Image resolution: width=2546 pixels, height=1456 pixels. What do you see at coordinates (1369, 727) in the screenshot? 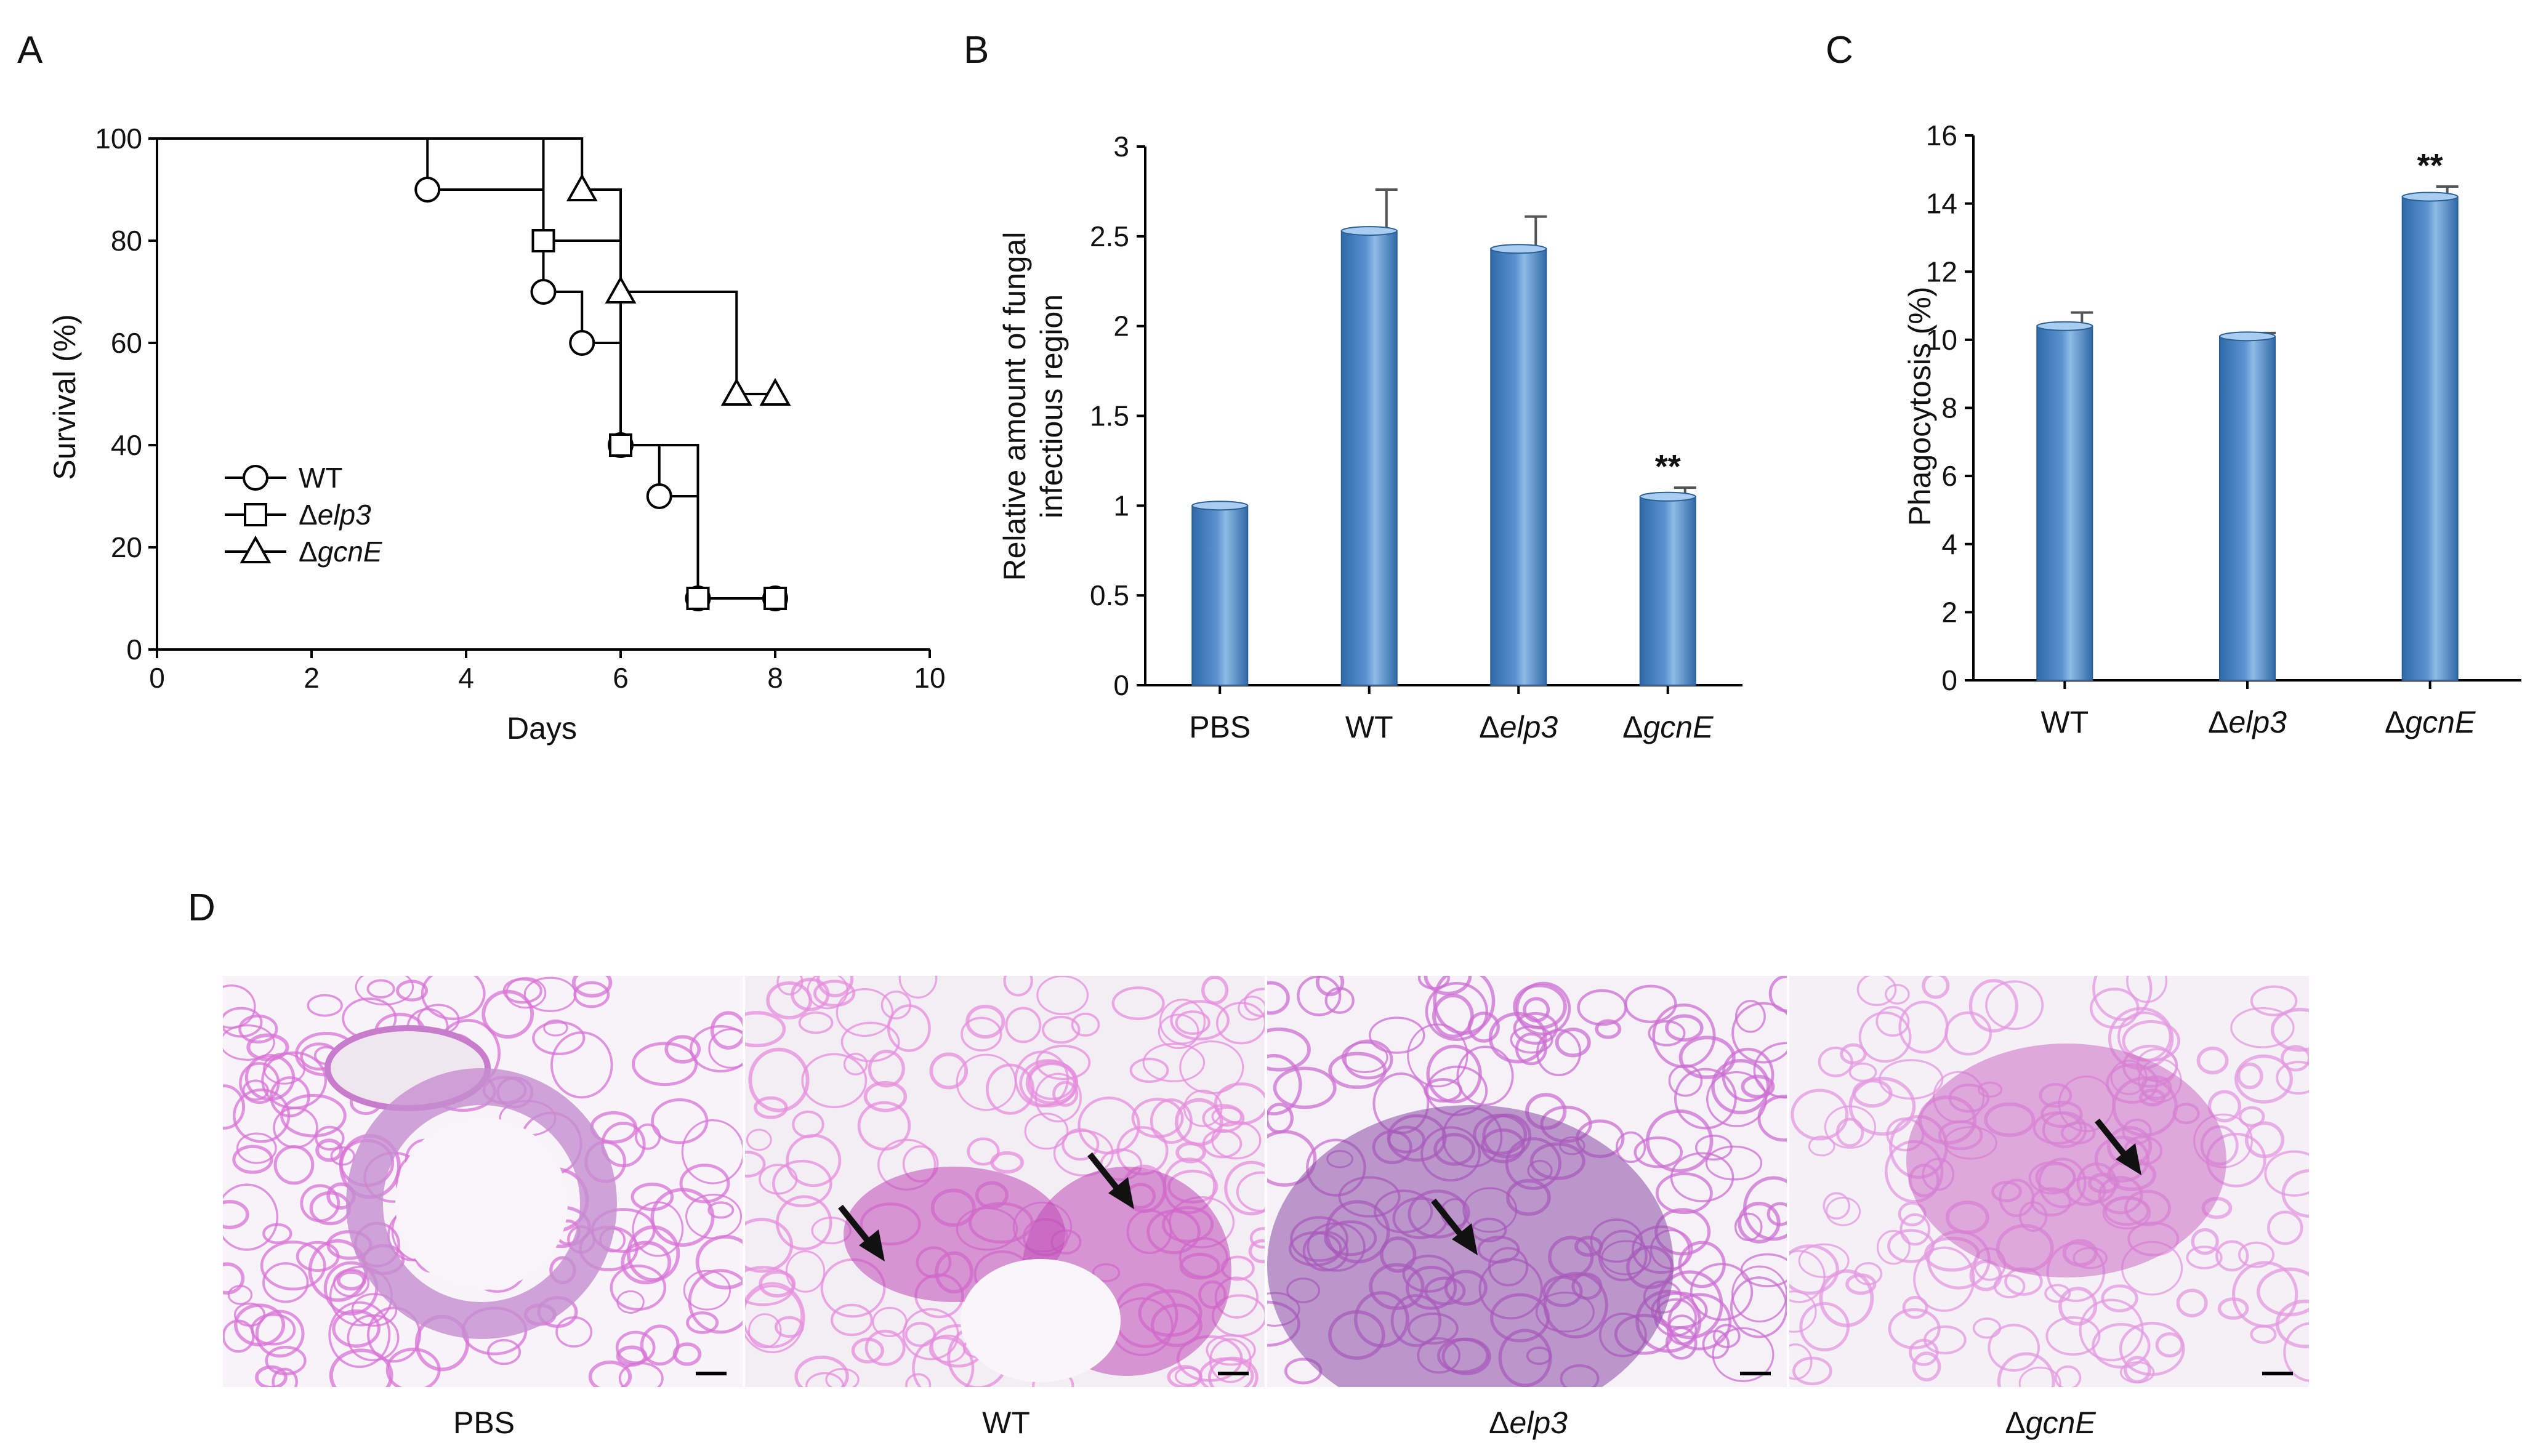
I see `panel-b-category-label: WT` at bounding box center [1369, 727].